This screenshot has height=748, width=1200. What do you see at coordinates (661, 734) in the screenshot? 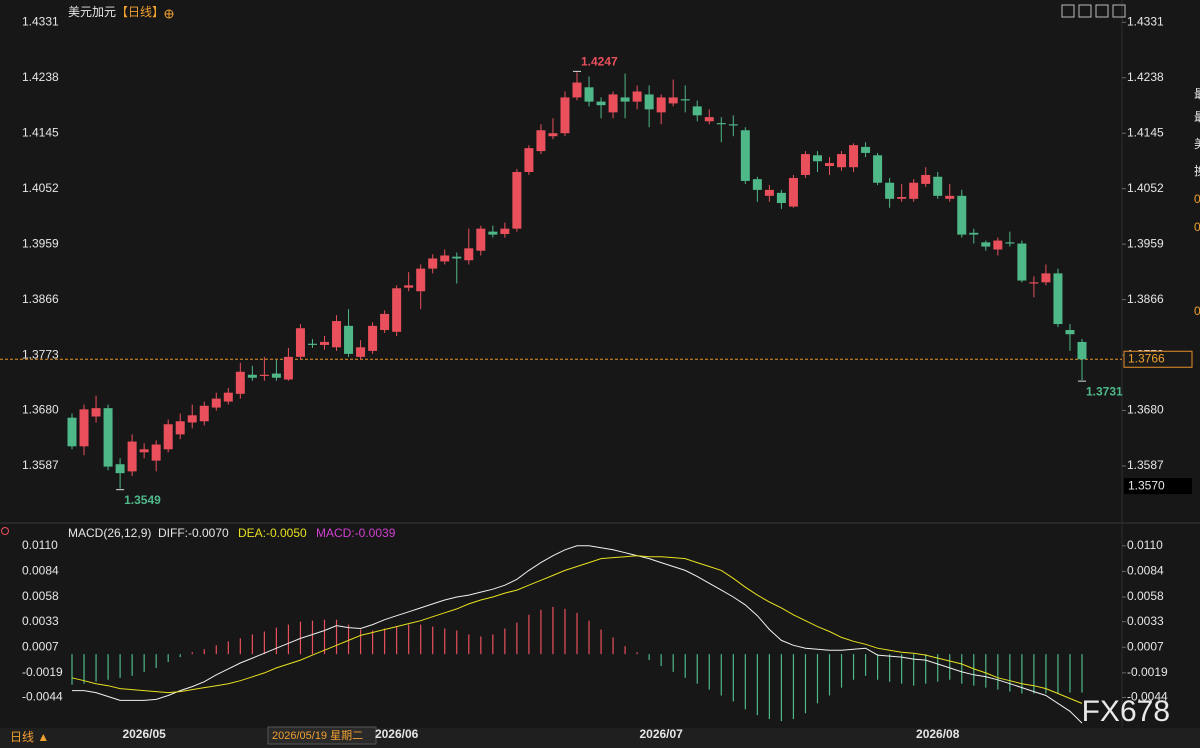
I see `x-tick-label: 2026/07` at bounding box center [661, 734].